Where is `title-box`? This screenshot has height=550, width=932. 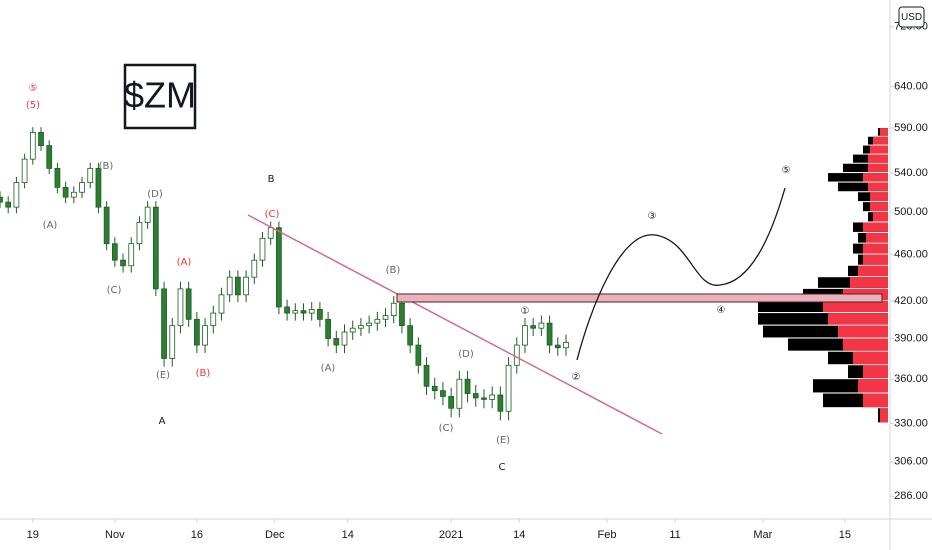 title-box is located at coordinates (160, 96).